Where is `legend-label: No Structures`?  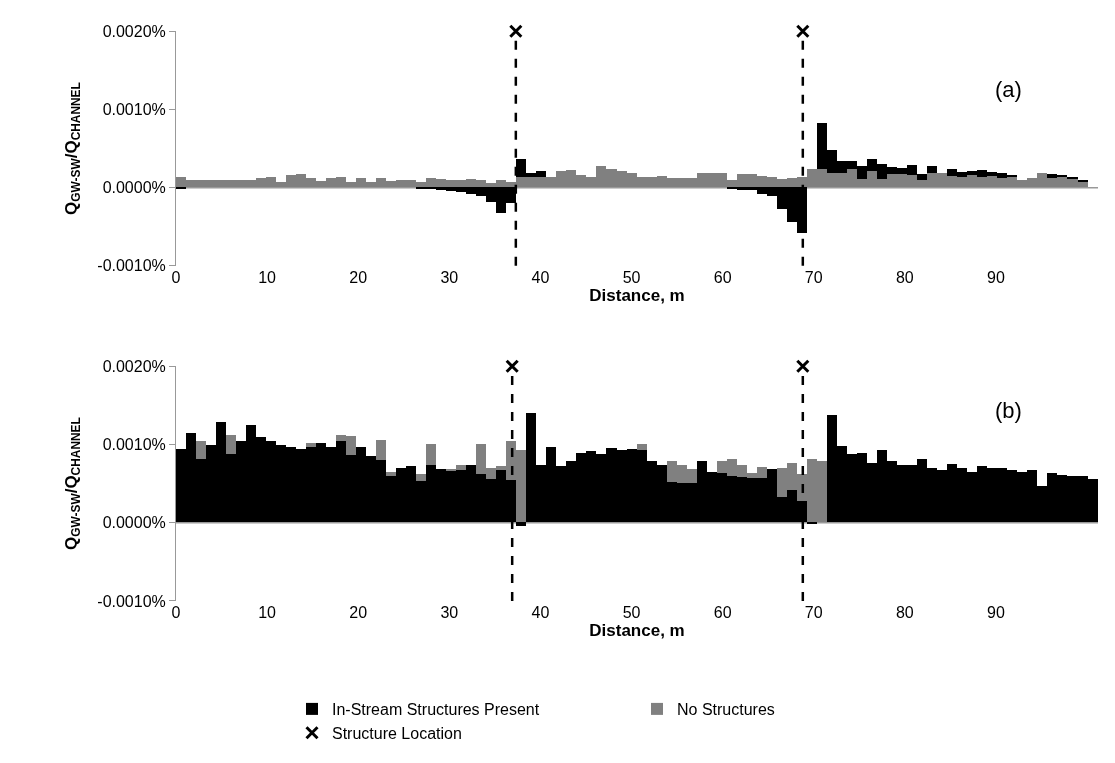
legend-label: No Structures is located at coordinates (726, 710).